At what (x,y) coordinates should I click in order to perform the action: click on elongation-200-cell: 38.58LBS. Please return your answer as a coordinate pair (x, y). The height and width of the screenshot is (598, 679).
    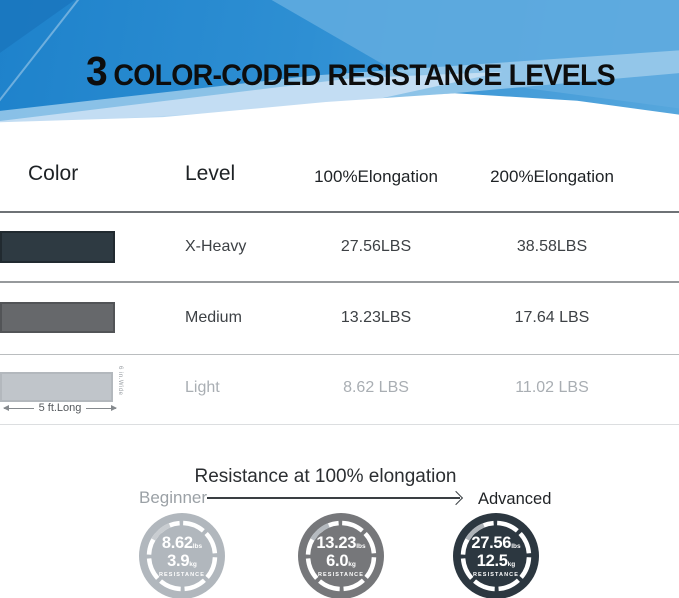
    Looking at the image, I should click on (552, 246).